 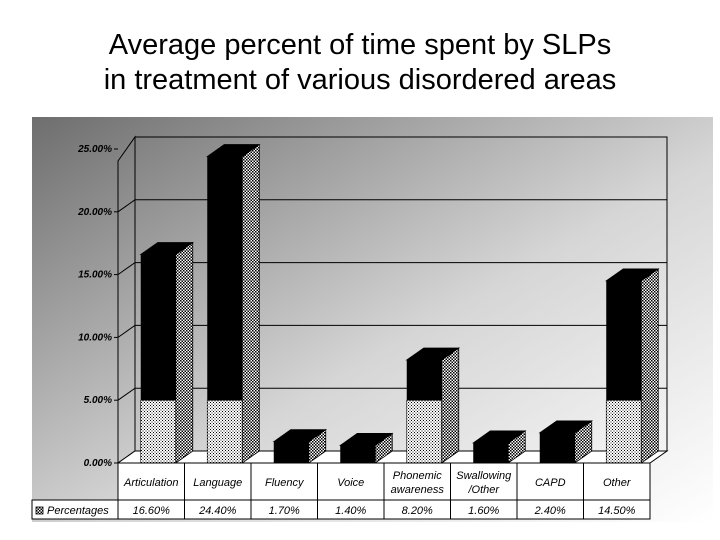 I want to click on title-line-2: in treatment of various disordered areas, so click(x=360, y=80).